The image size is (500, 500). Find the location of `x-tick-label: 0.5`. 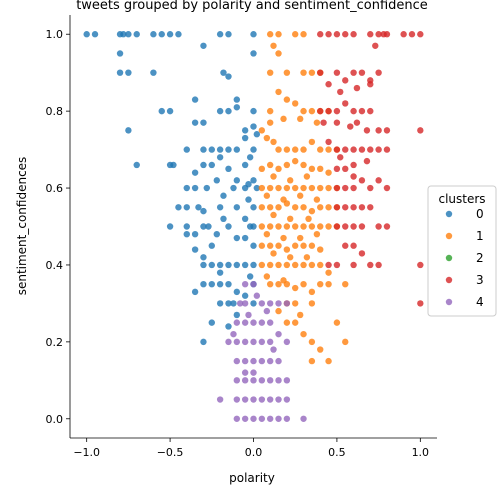

x-tick-label: 0.5 is located at coordinates (337, 452).